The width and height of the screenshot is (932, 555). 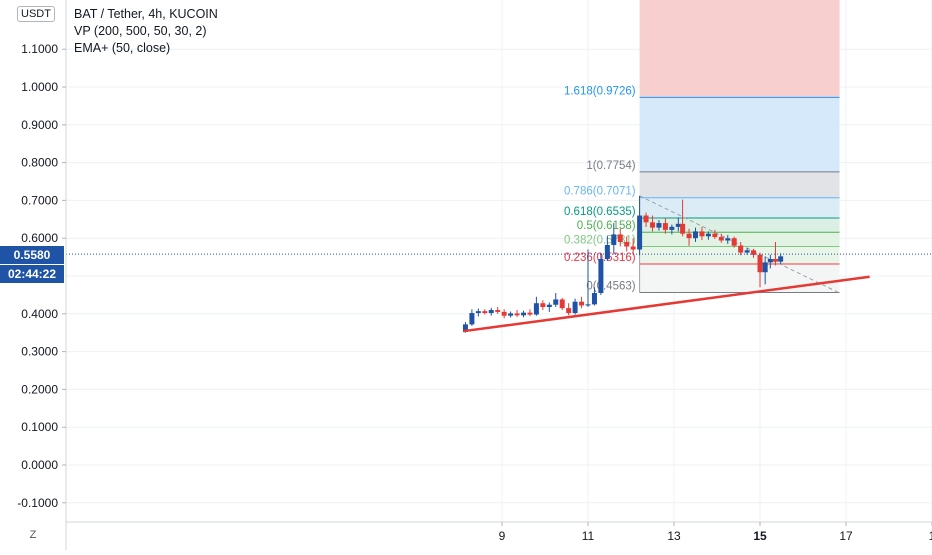 I want to click on x-tick-label: 17, so click(x=846, y=536).